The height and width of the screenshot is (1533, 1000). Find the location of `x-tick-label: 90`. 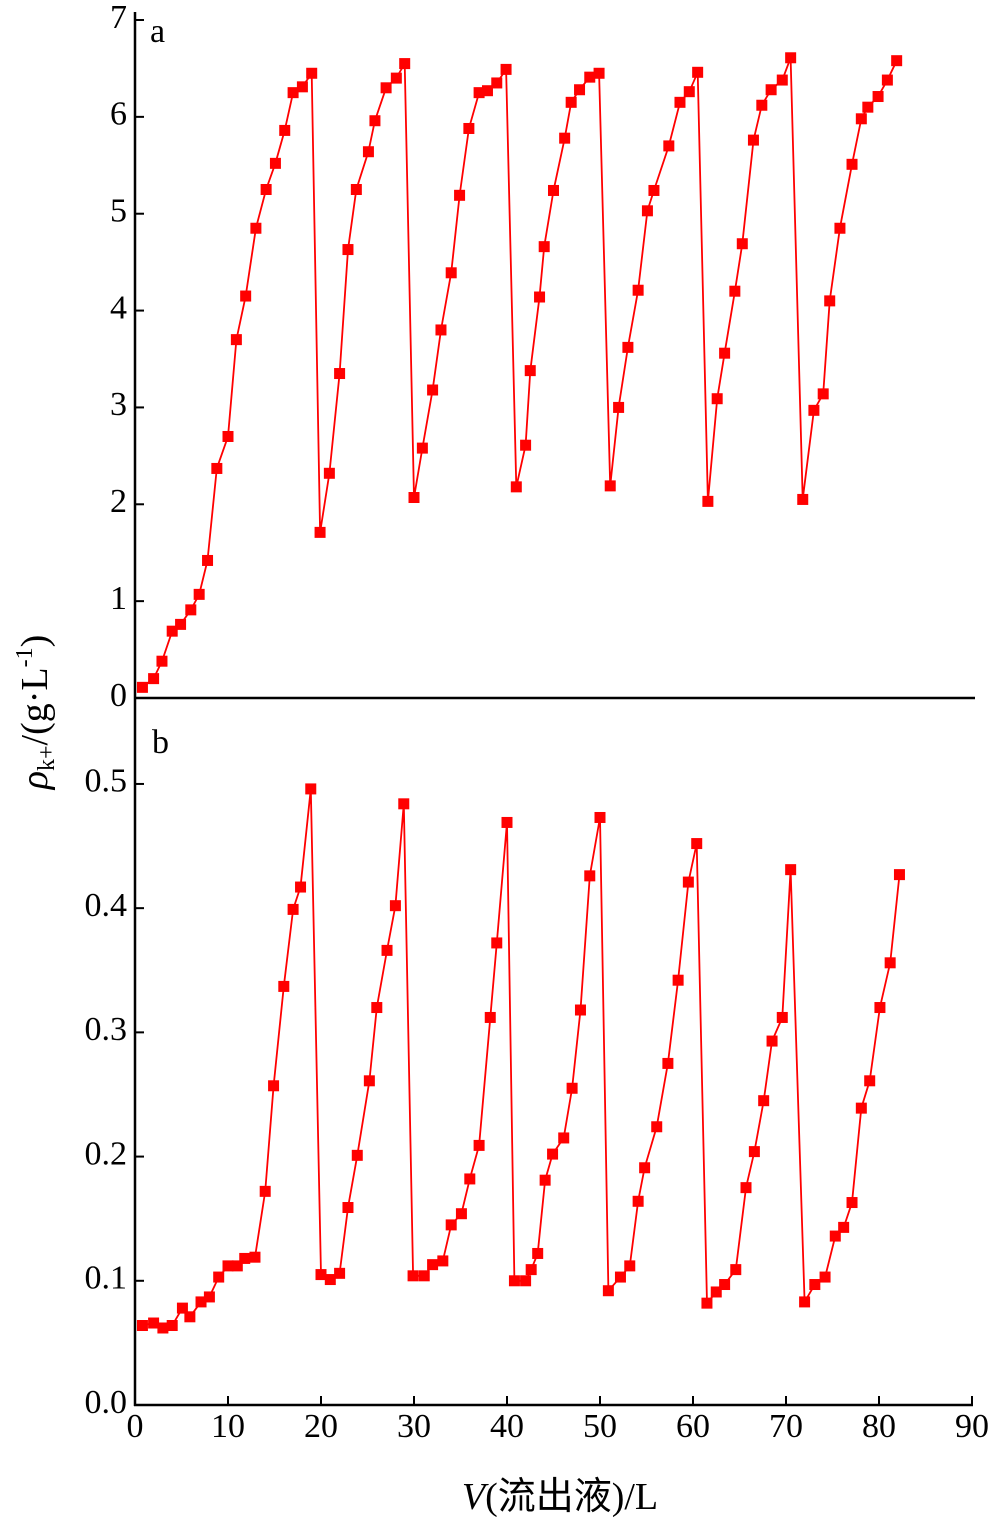

x-tick-label: 90 is located at coordinates (972, 1426).